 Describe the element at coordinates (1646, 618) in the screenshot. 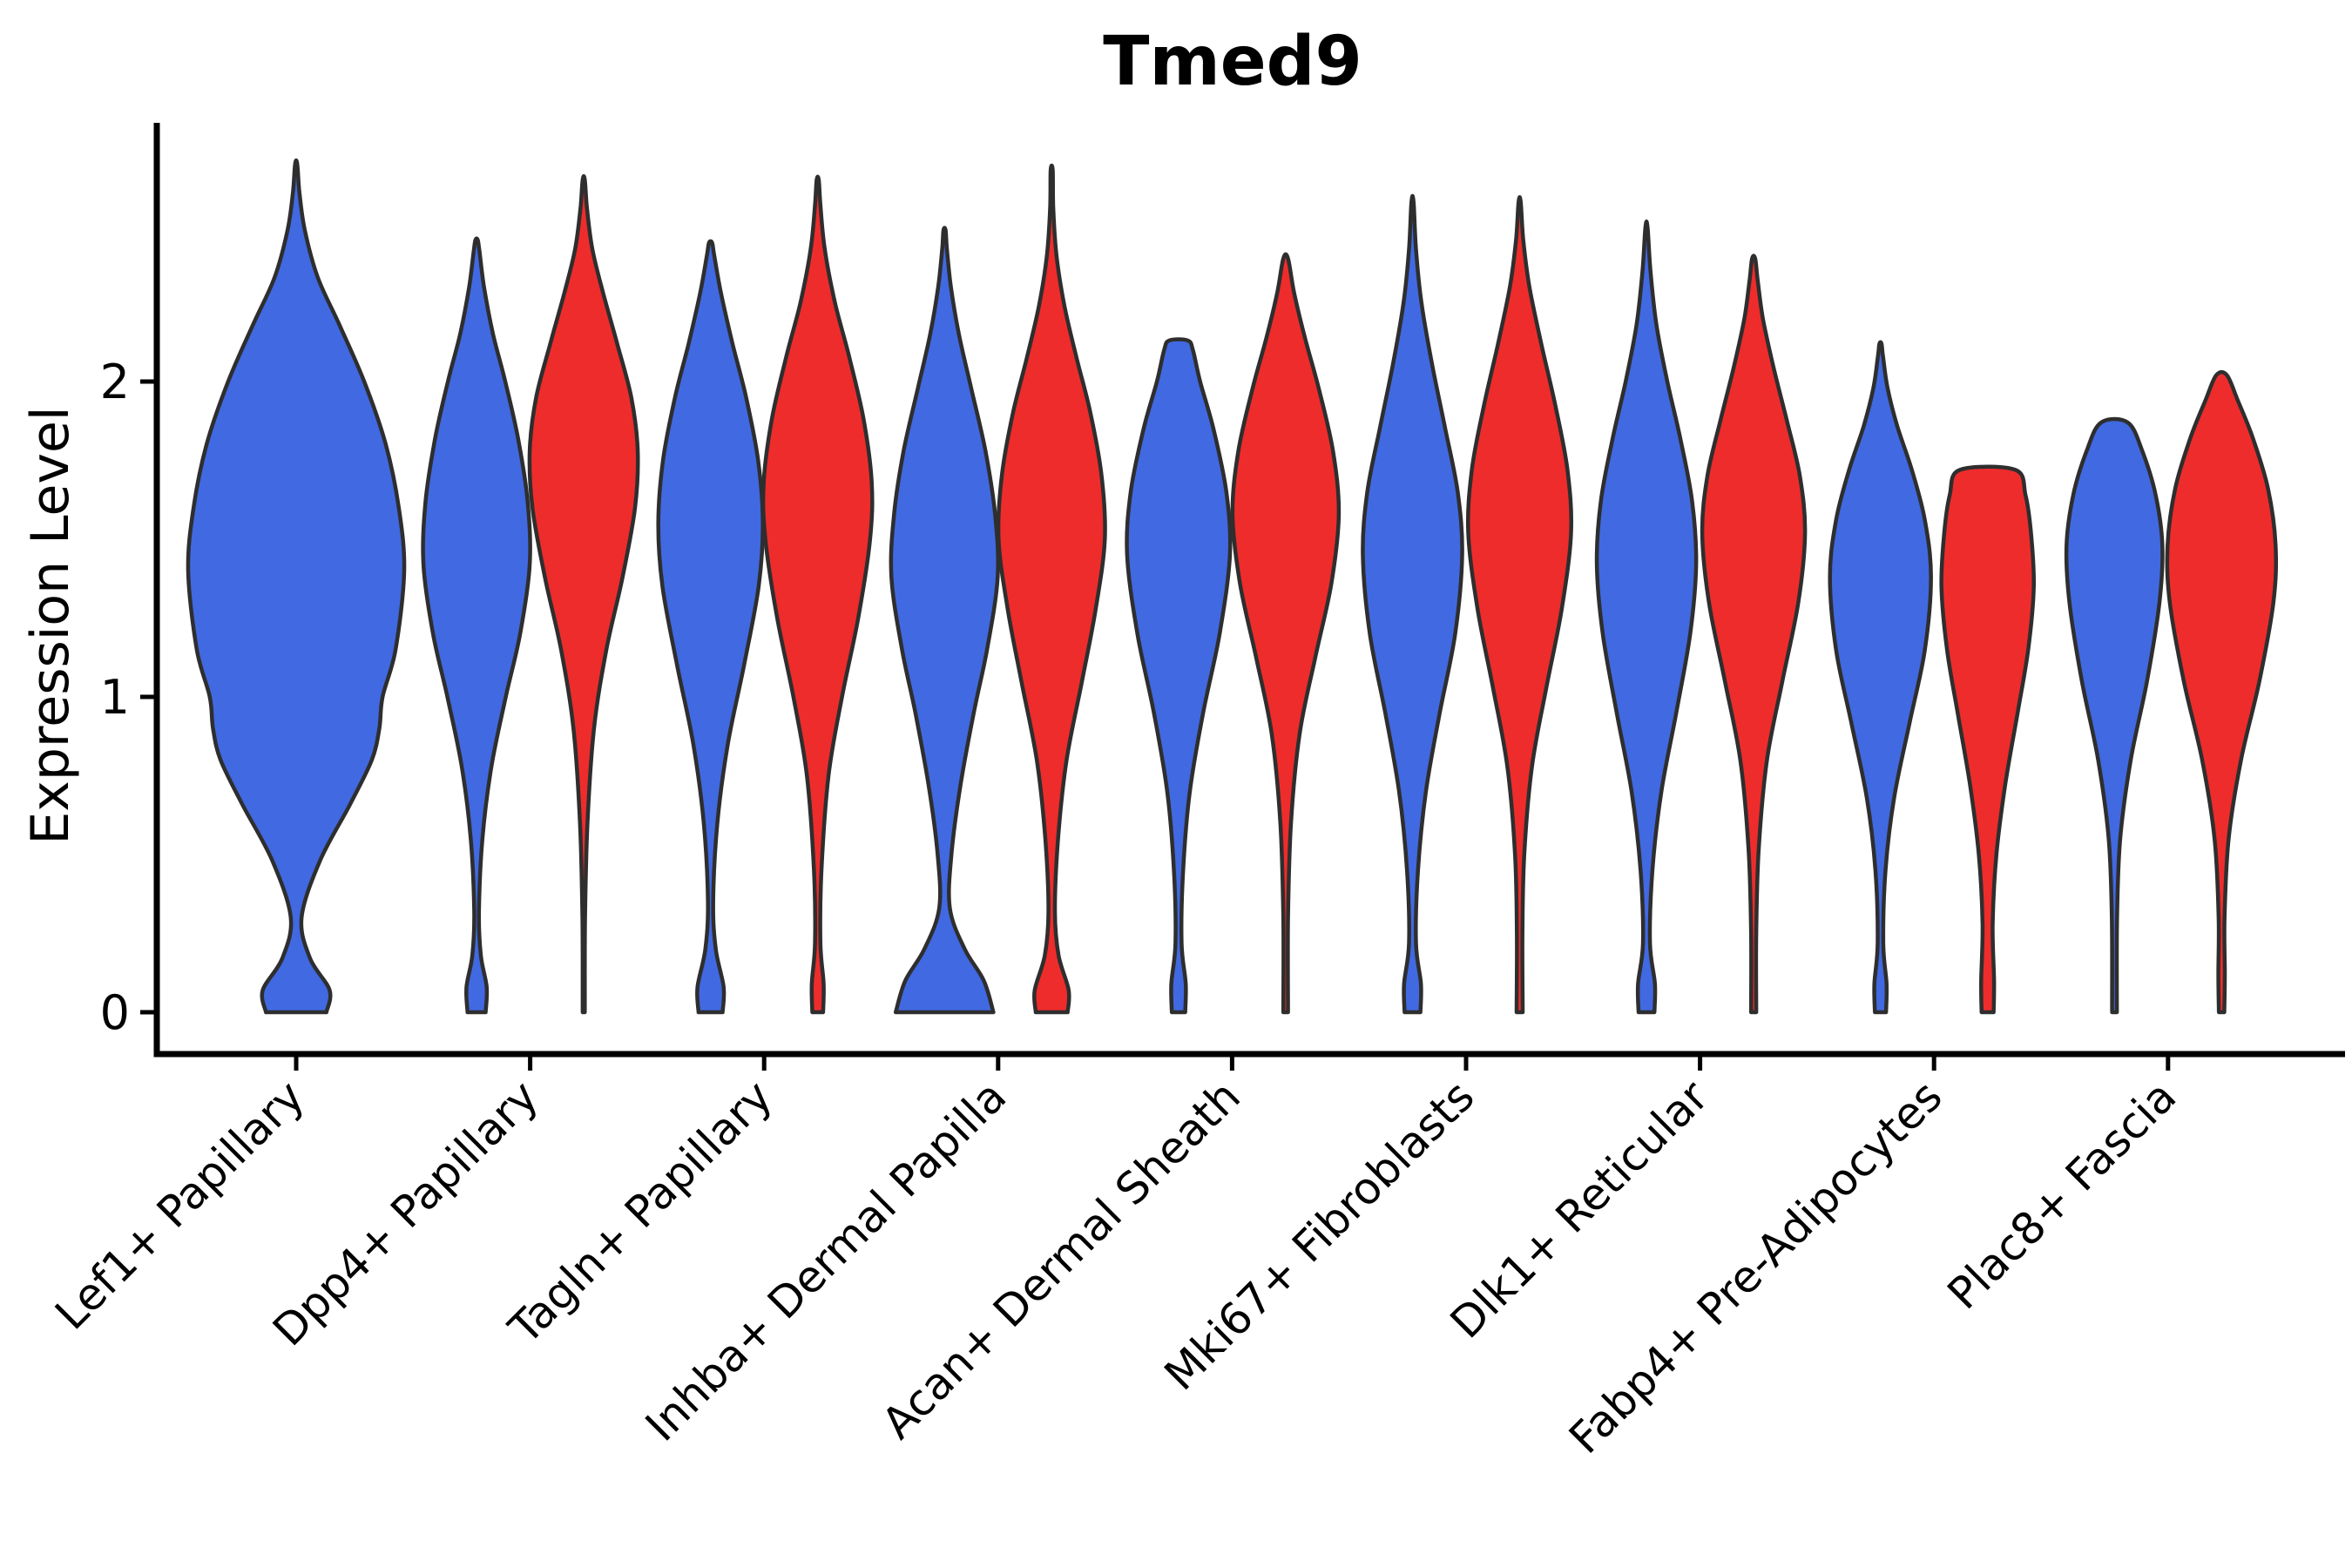

I see `violin-dlk1-reticular-blue` at that location.